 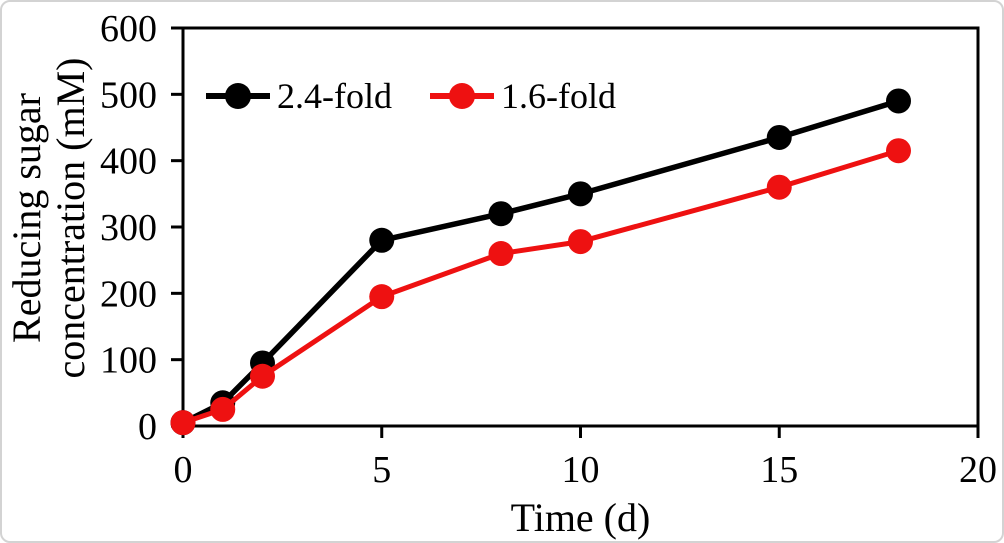 What do you see at coordinates (128, 29) in the screenshot?
I see `y-tick-label: 600` at bounding box center [128, 29].